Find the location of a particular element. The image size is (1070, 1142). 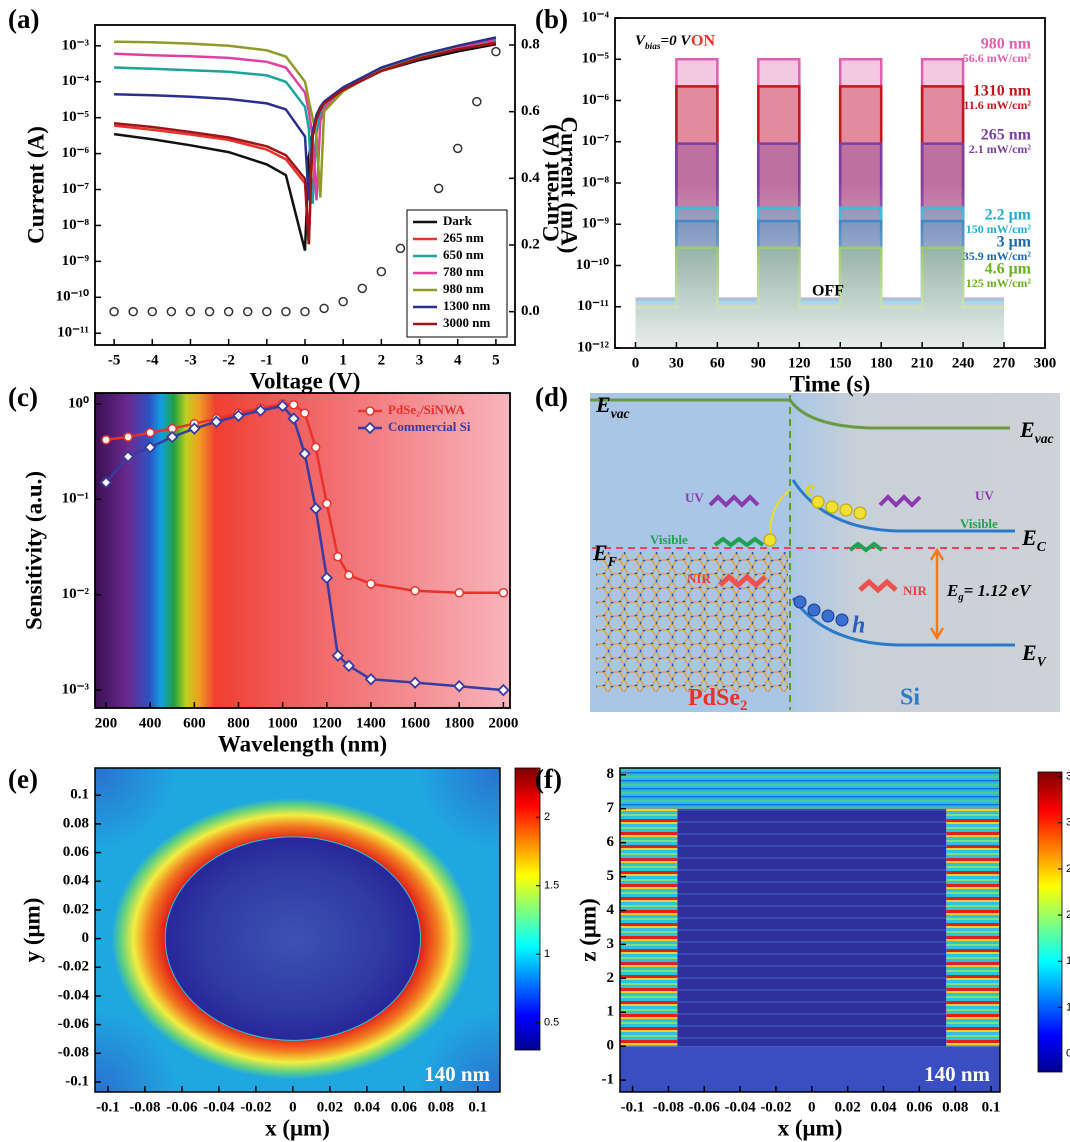

y-tick-label: 1 is located at coordinates (611, 1012).